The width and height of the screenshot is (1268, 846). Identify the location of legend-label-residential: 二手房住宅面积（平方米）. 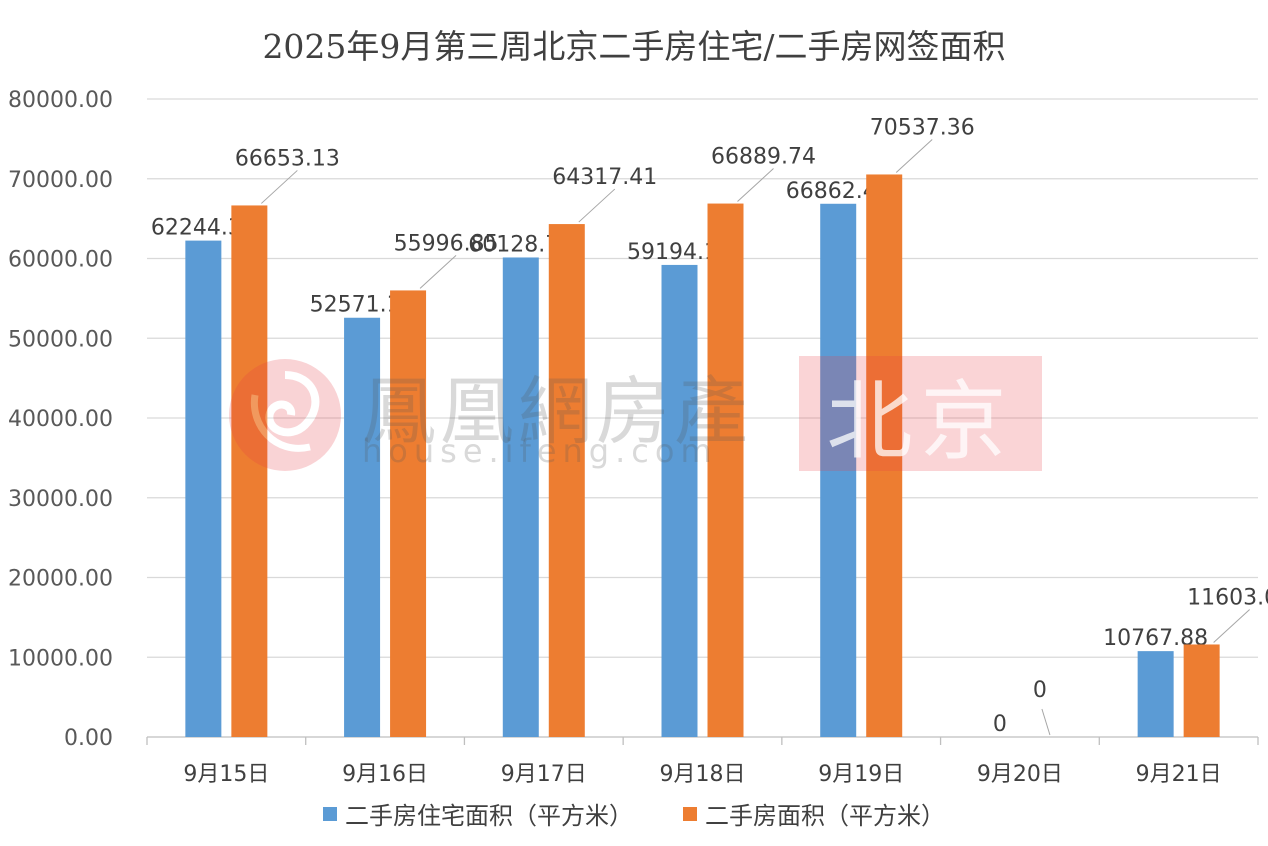
(489, 816).